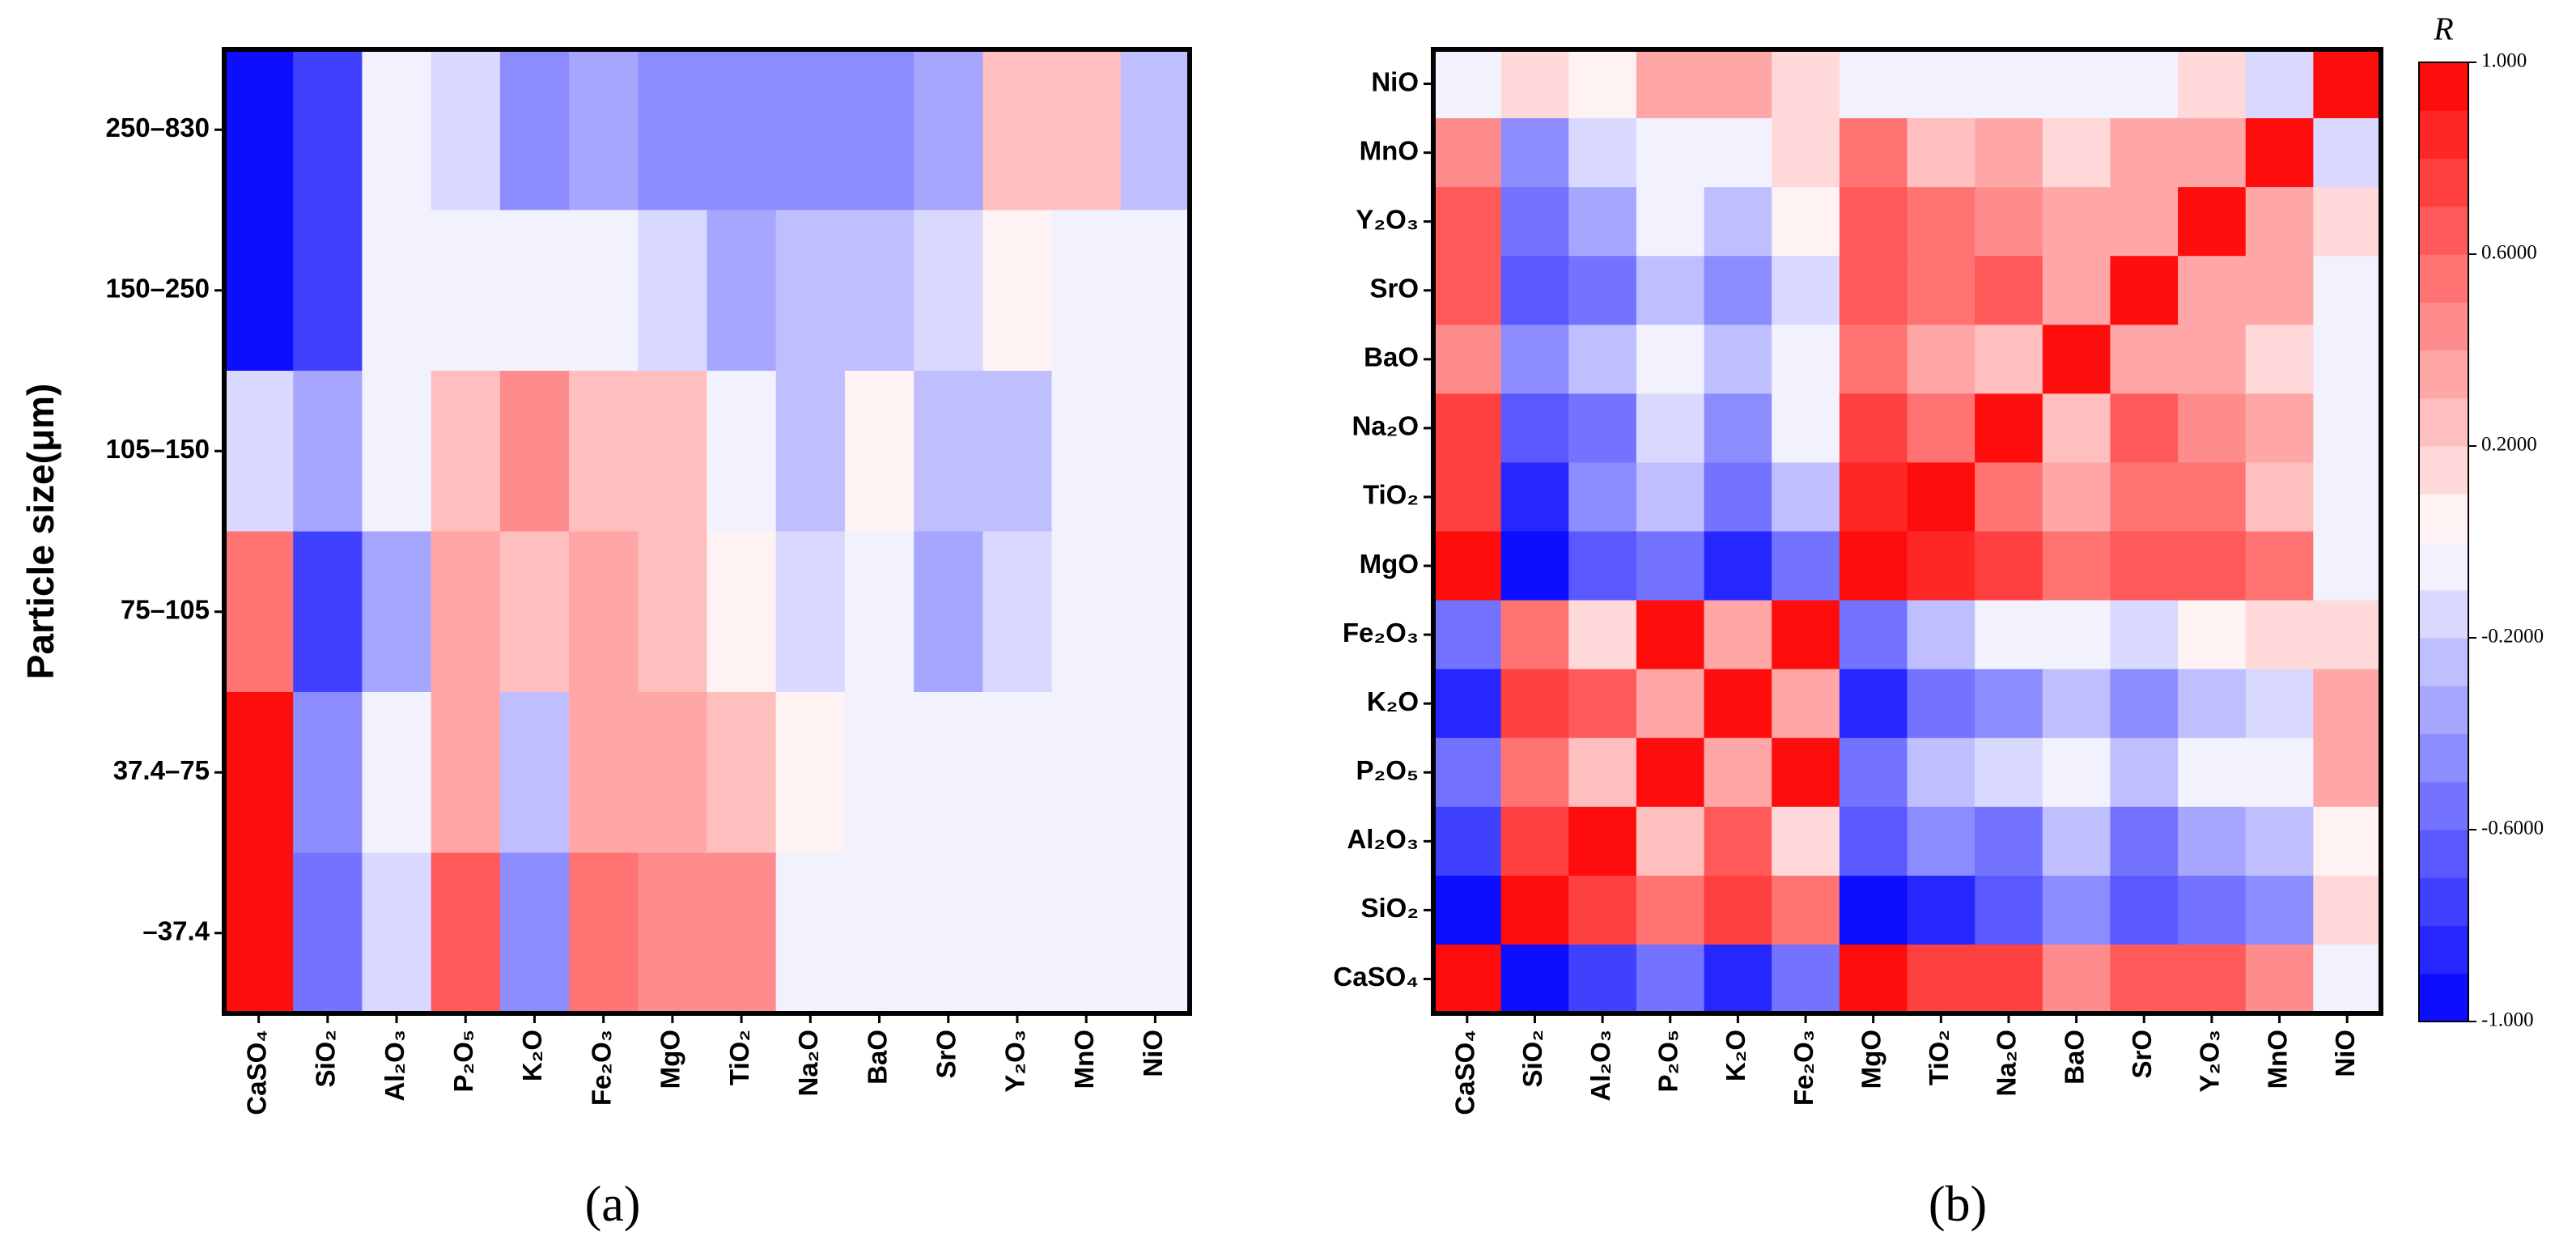  What do you see at coordinates (670, 1059) in the screenshot?
I see `x-tick-label: MgO` at bounding box center [670, 1059].